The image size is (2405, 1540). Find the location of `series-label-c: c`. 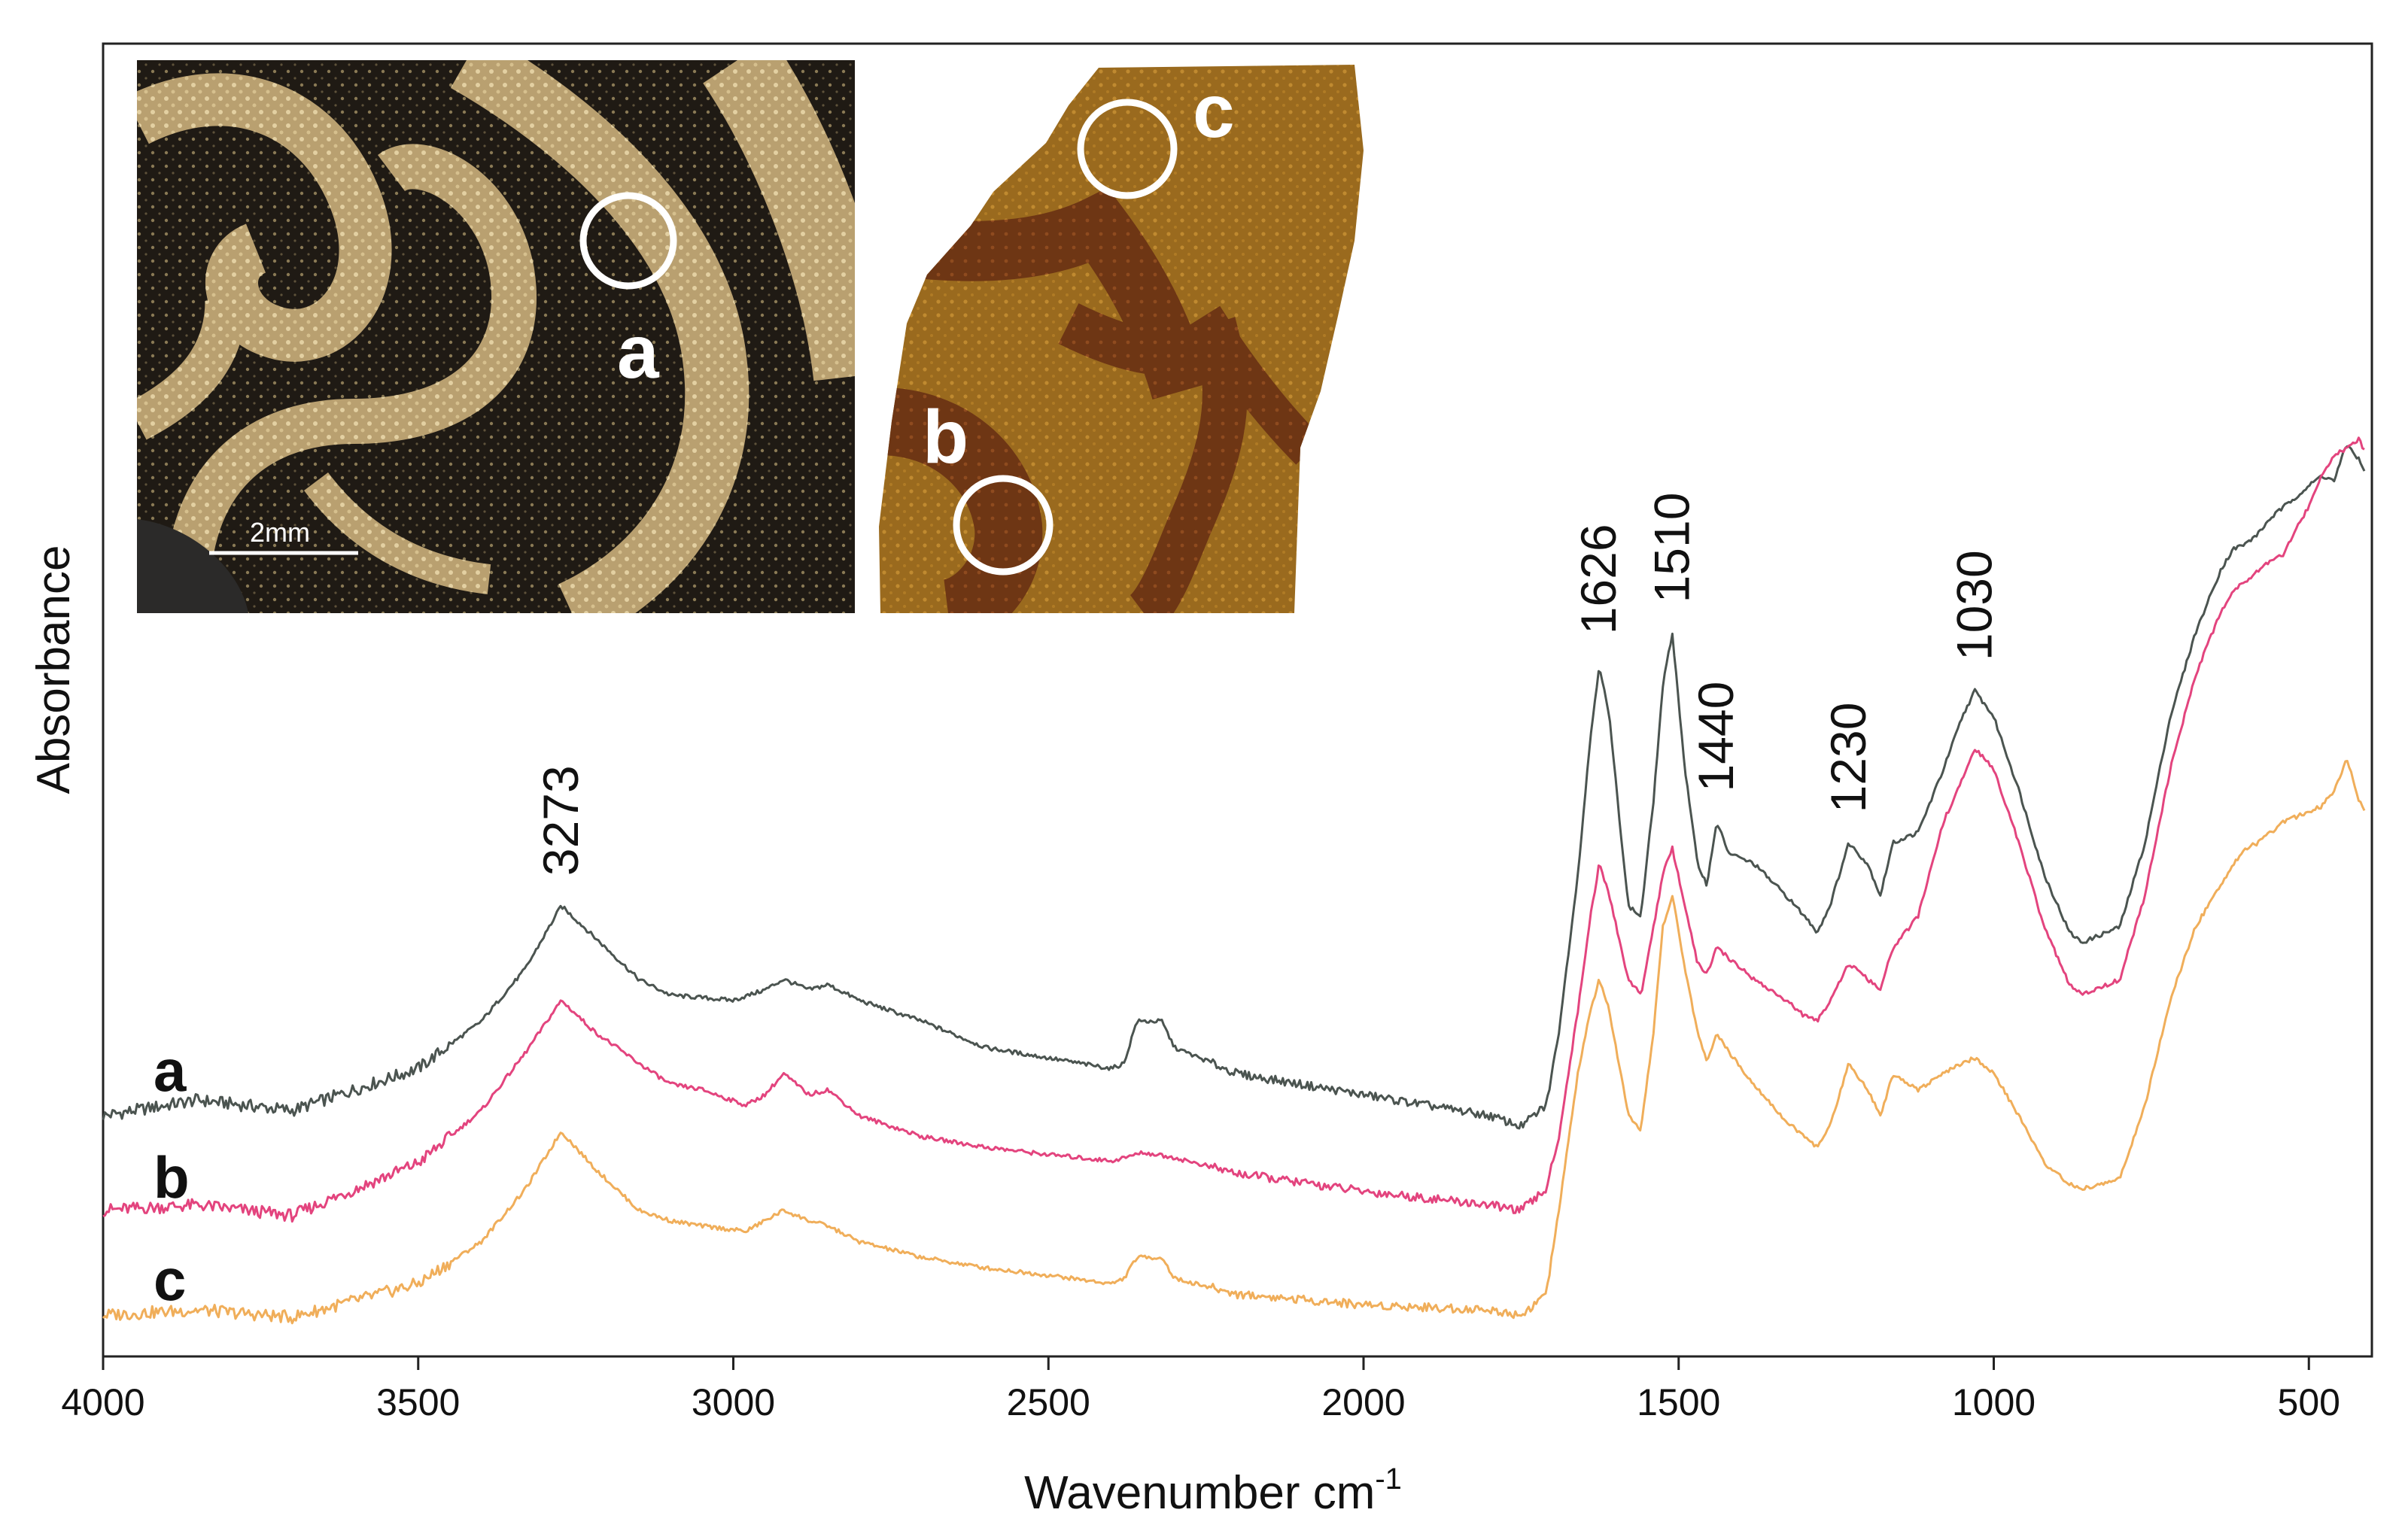

series-label-c: c is located at coordinates (170, 1280).